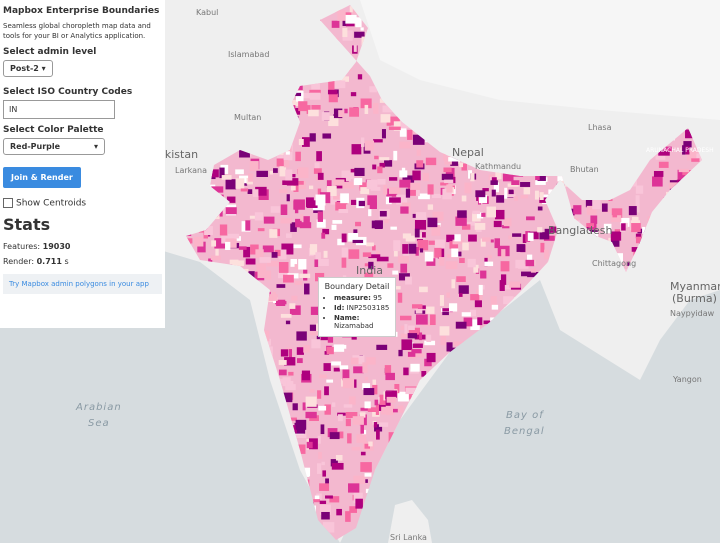 The height and width of the screenshot is (543, 720). I want to click on render-button: Join & Render, so click(42, 177).